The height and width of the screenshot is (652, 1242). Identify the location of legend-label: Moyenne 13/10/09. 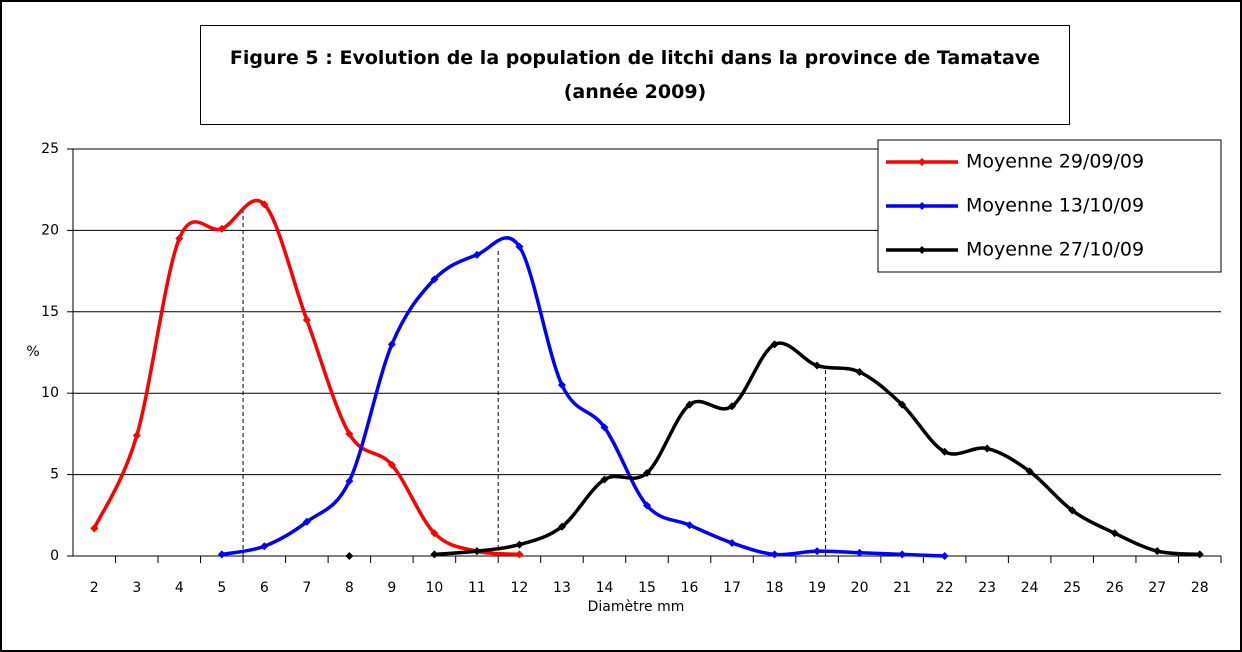
(1055, 206).